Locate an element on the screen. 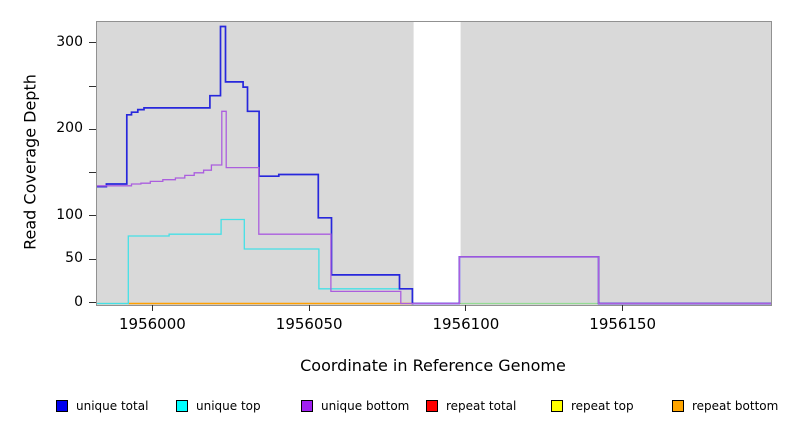 This screenshot has height=432, width=792. legend-item-repeat-bottom: repeat bottom is located at coordinates (725, 405).